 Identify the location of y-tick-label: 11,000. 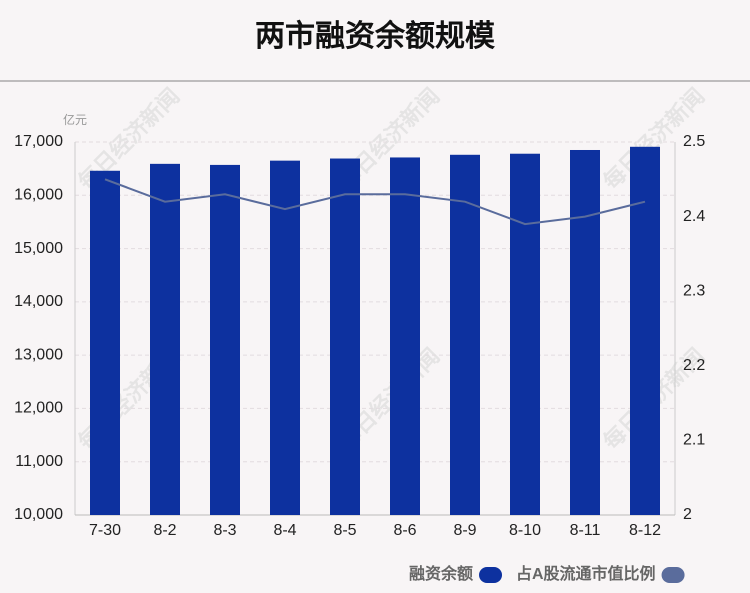
(39, 461).